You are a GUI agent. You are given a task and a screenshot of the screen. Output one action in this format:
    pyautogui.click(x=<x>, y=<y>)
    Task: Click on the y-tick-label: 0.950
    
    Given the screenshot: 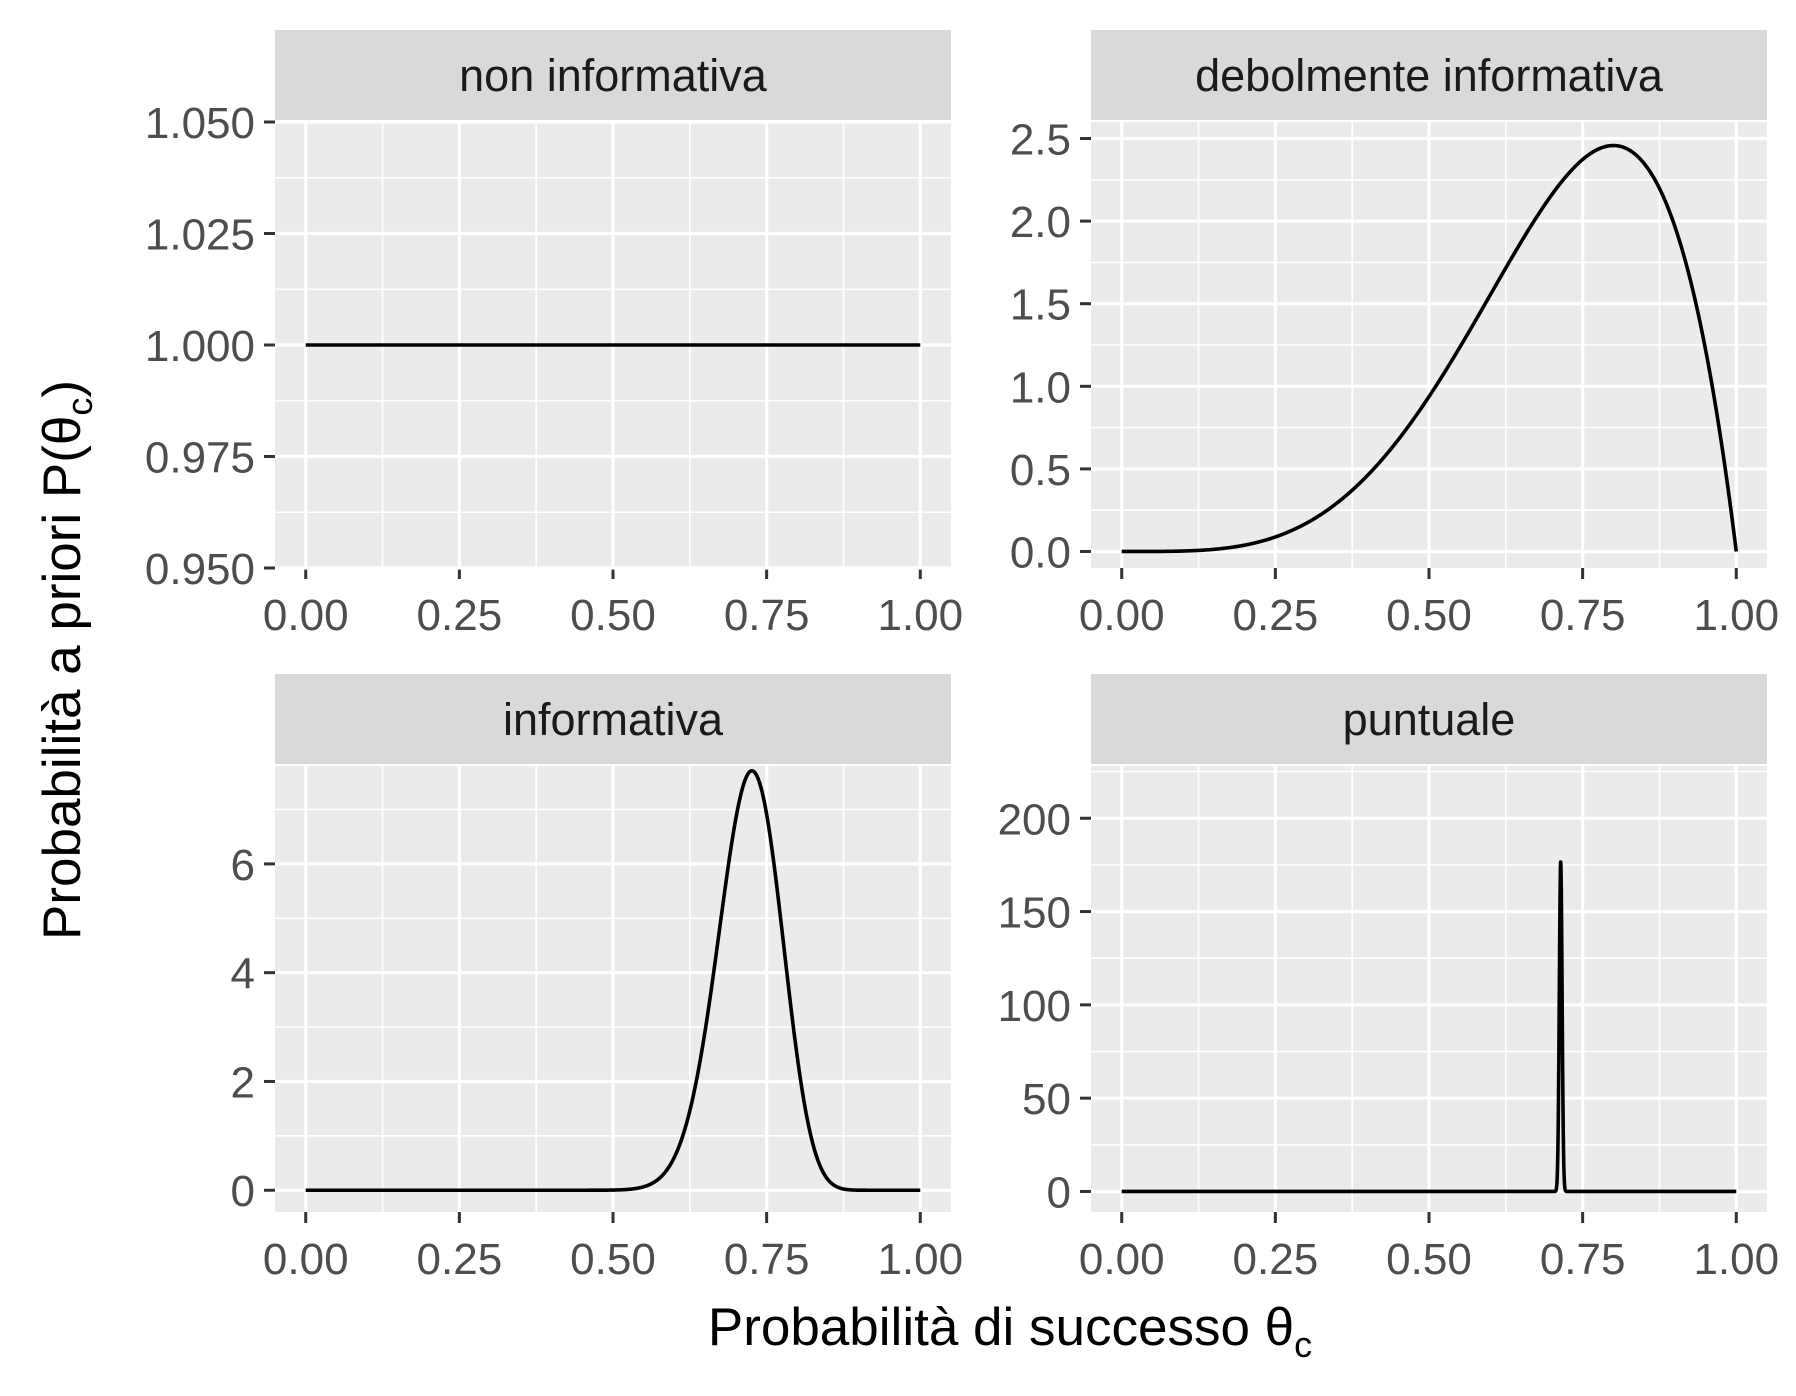 What is the action you would take?
    pyautogui.click(x=200, y=569)
    